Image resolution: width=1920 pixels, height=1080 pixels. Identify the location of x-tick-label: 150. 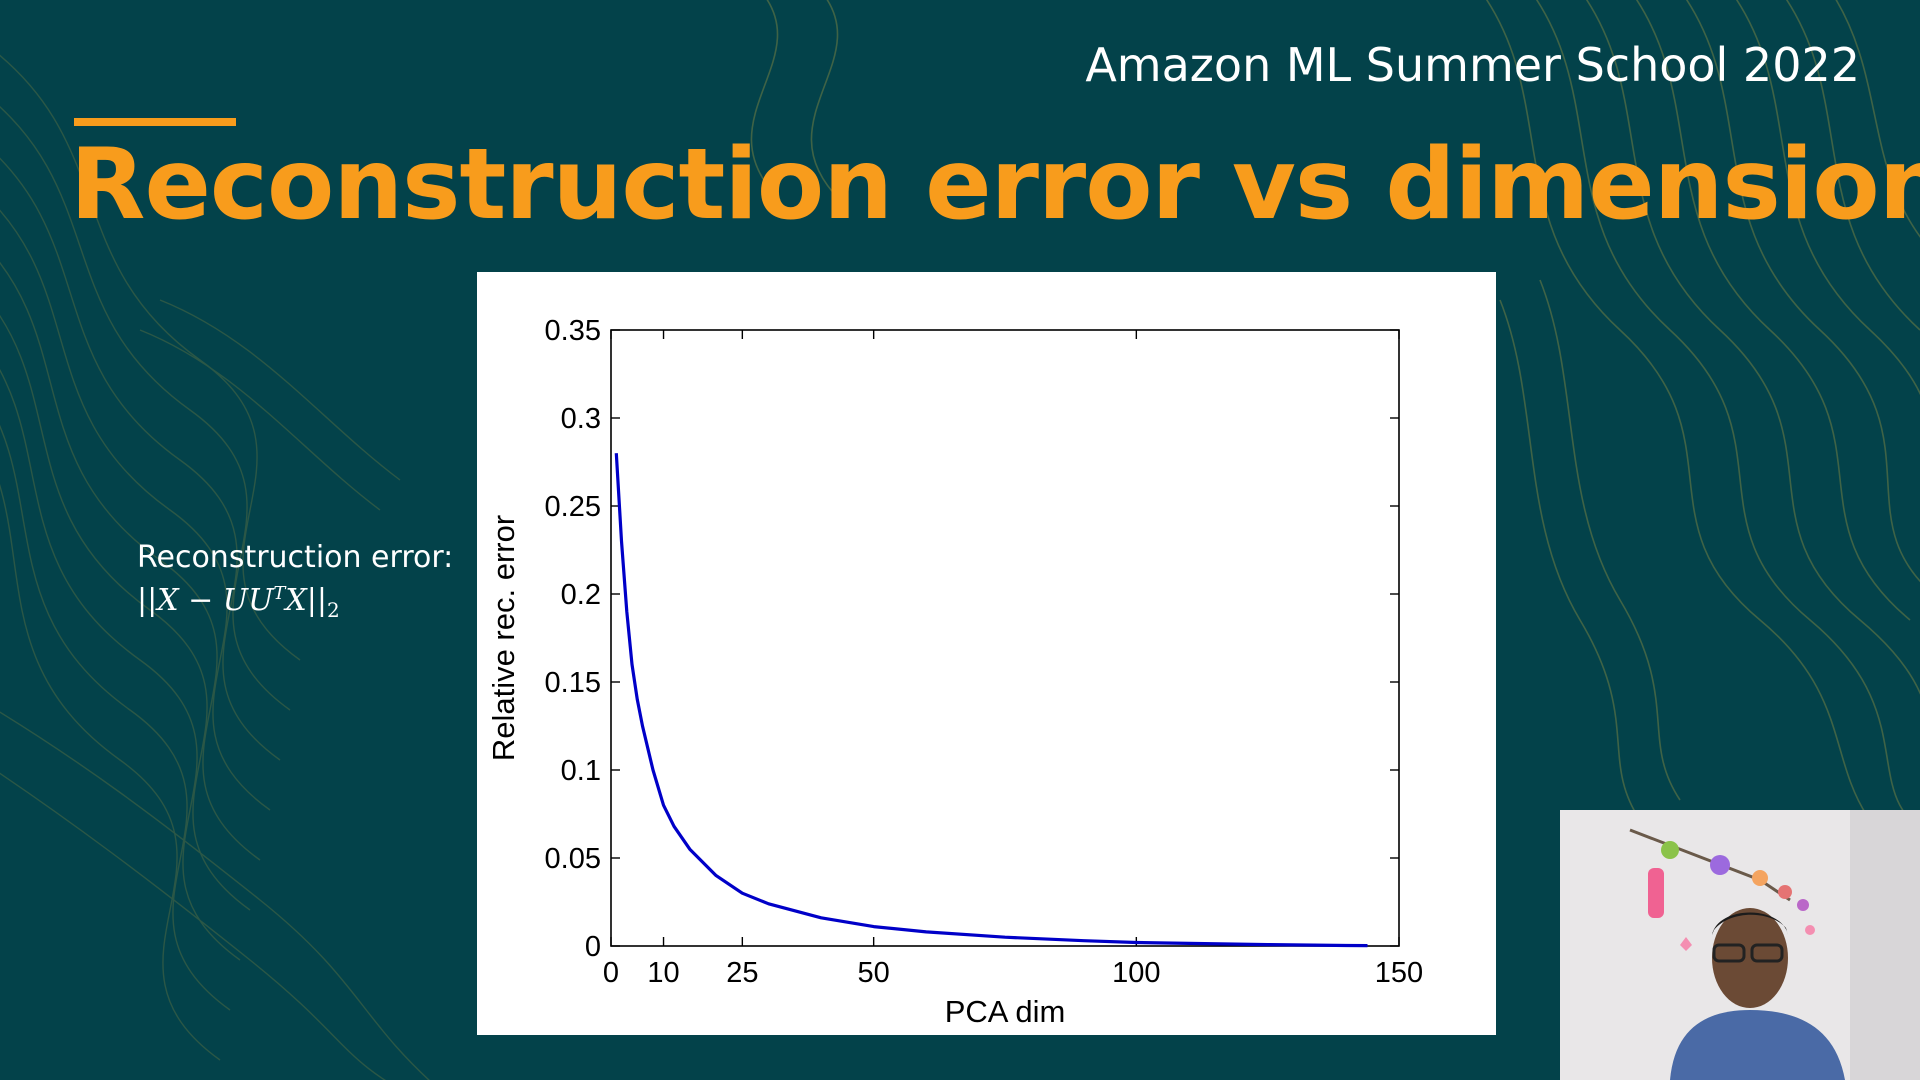
(1399, 973).